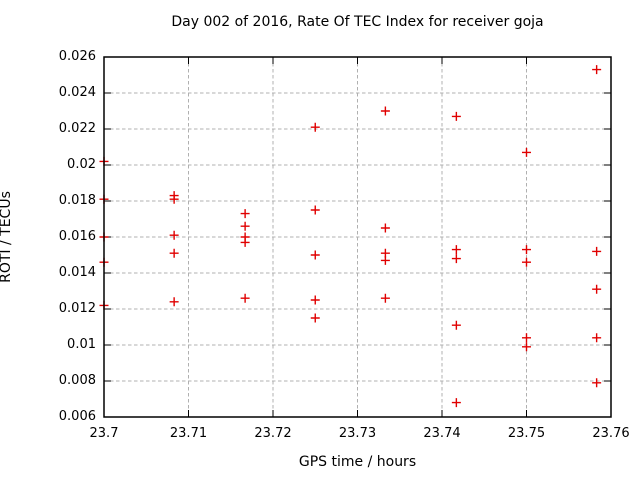  I want to click on y-tick-label: 0.016, so click(77, 236).